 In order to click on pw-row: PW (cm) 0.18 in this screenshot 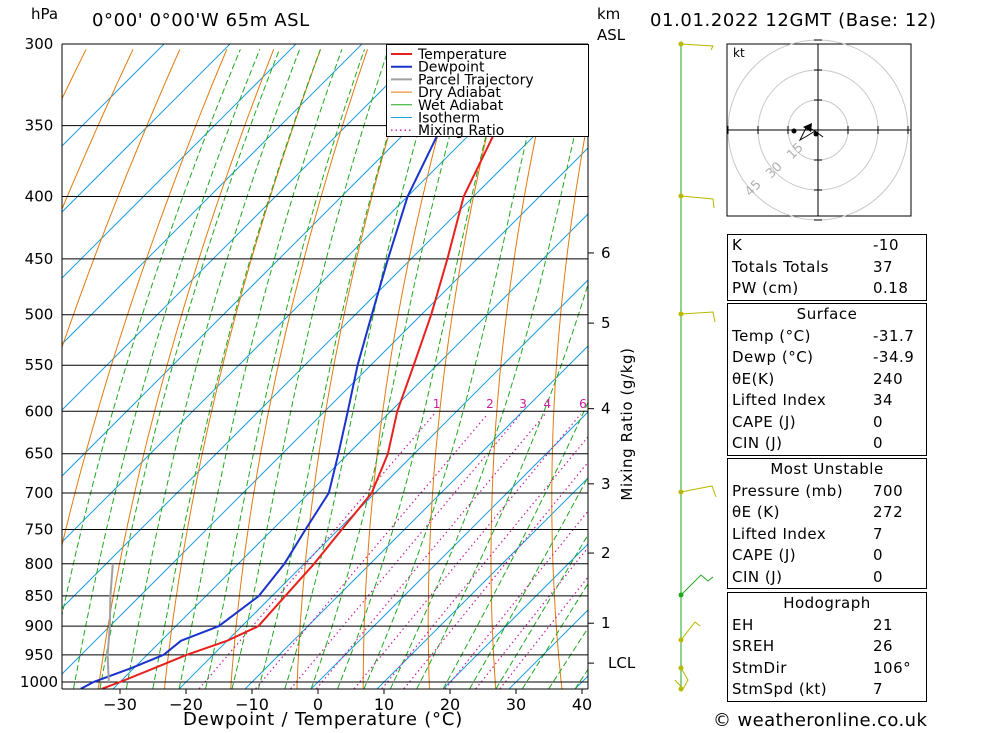, I will do `click(827, 289)`.